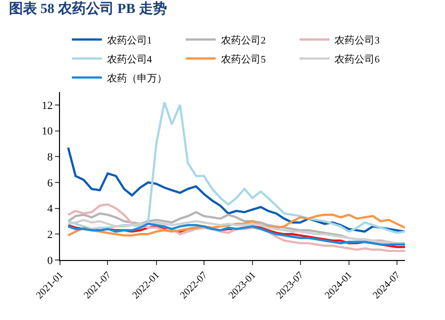  Describe the element at coordinates (87, 9) in the screenshot. I see `chart-title: 图表 58 农药公司 PB 走势` at that location.